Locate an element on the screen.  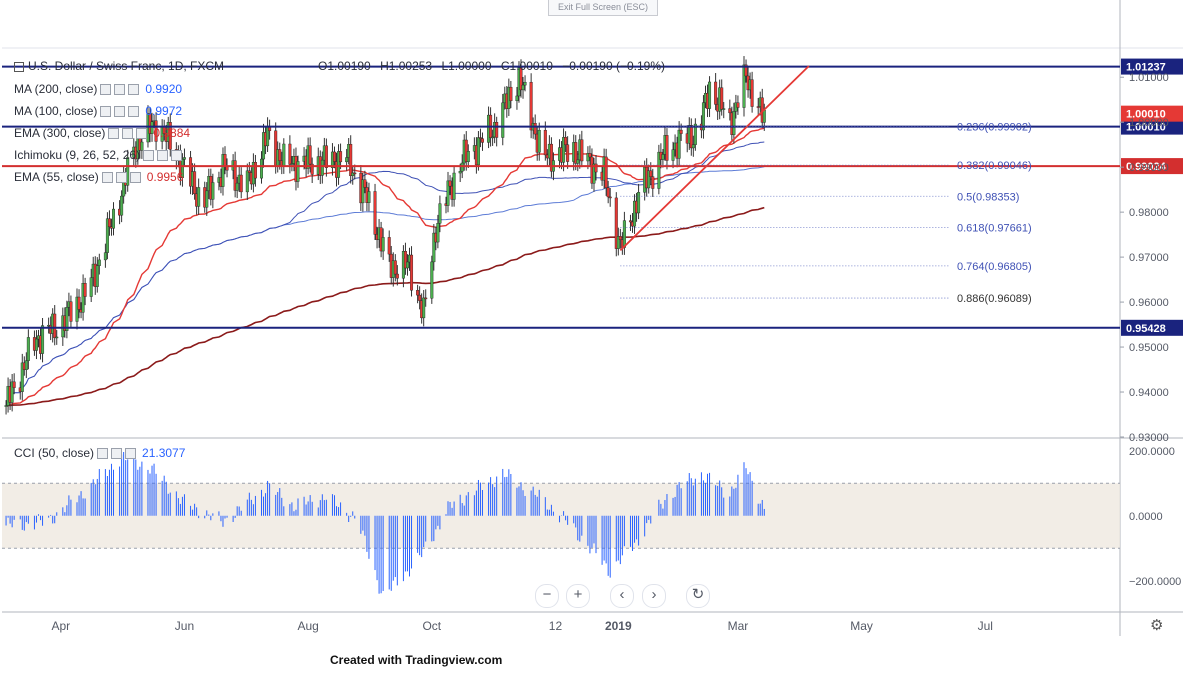
collapse-icon is located at coordinates (19, 66).